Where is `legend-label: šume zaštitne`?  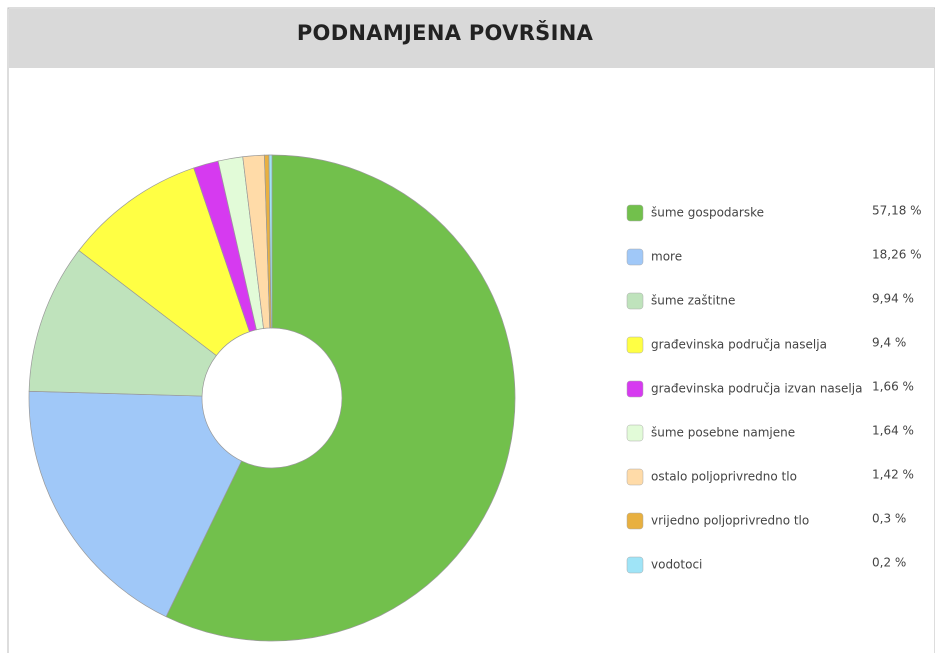
legend-label: šume zaštitne is located at coordinates (693, 301).